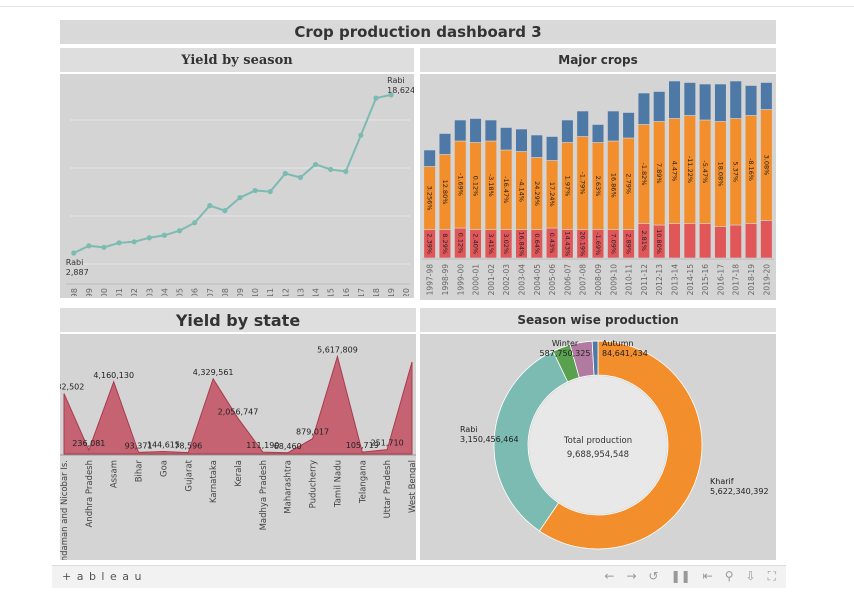  I want to click on tableau-logo: + a b l e a u, so click(102, 576).